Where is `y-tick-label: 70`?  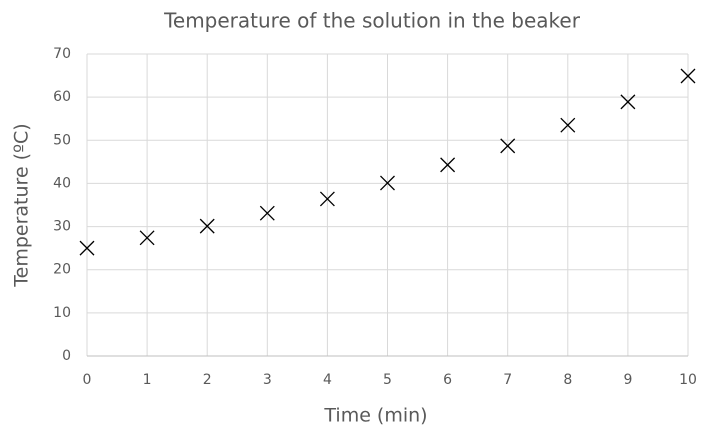 y-tick-label: 70 is located at coordinates (62, 54).